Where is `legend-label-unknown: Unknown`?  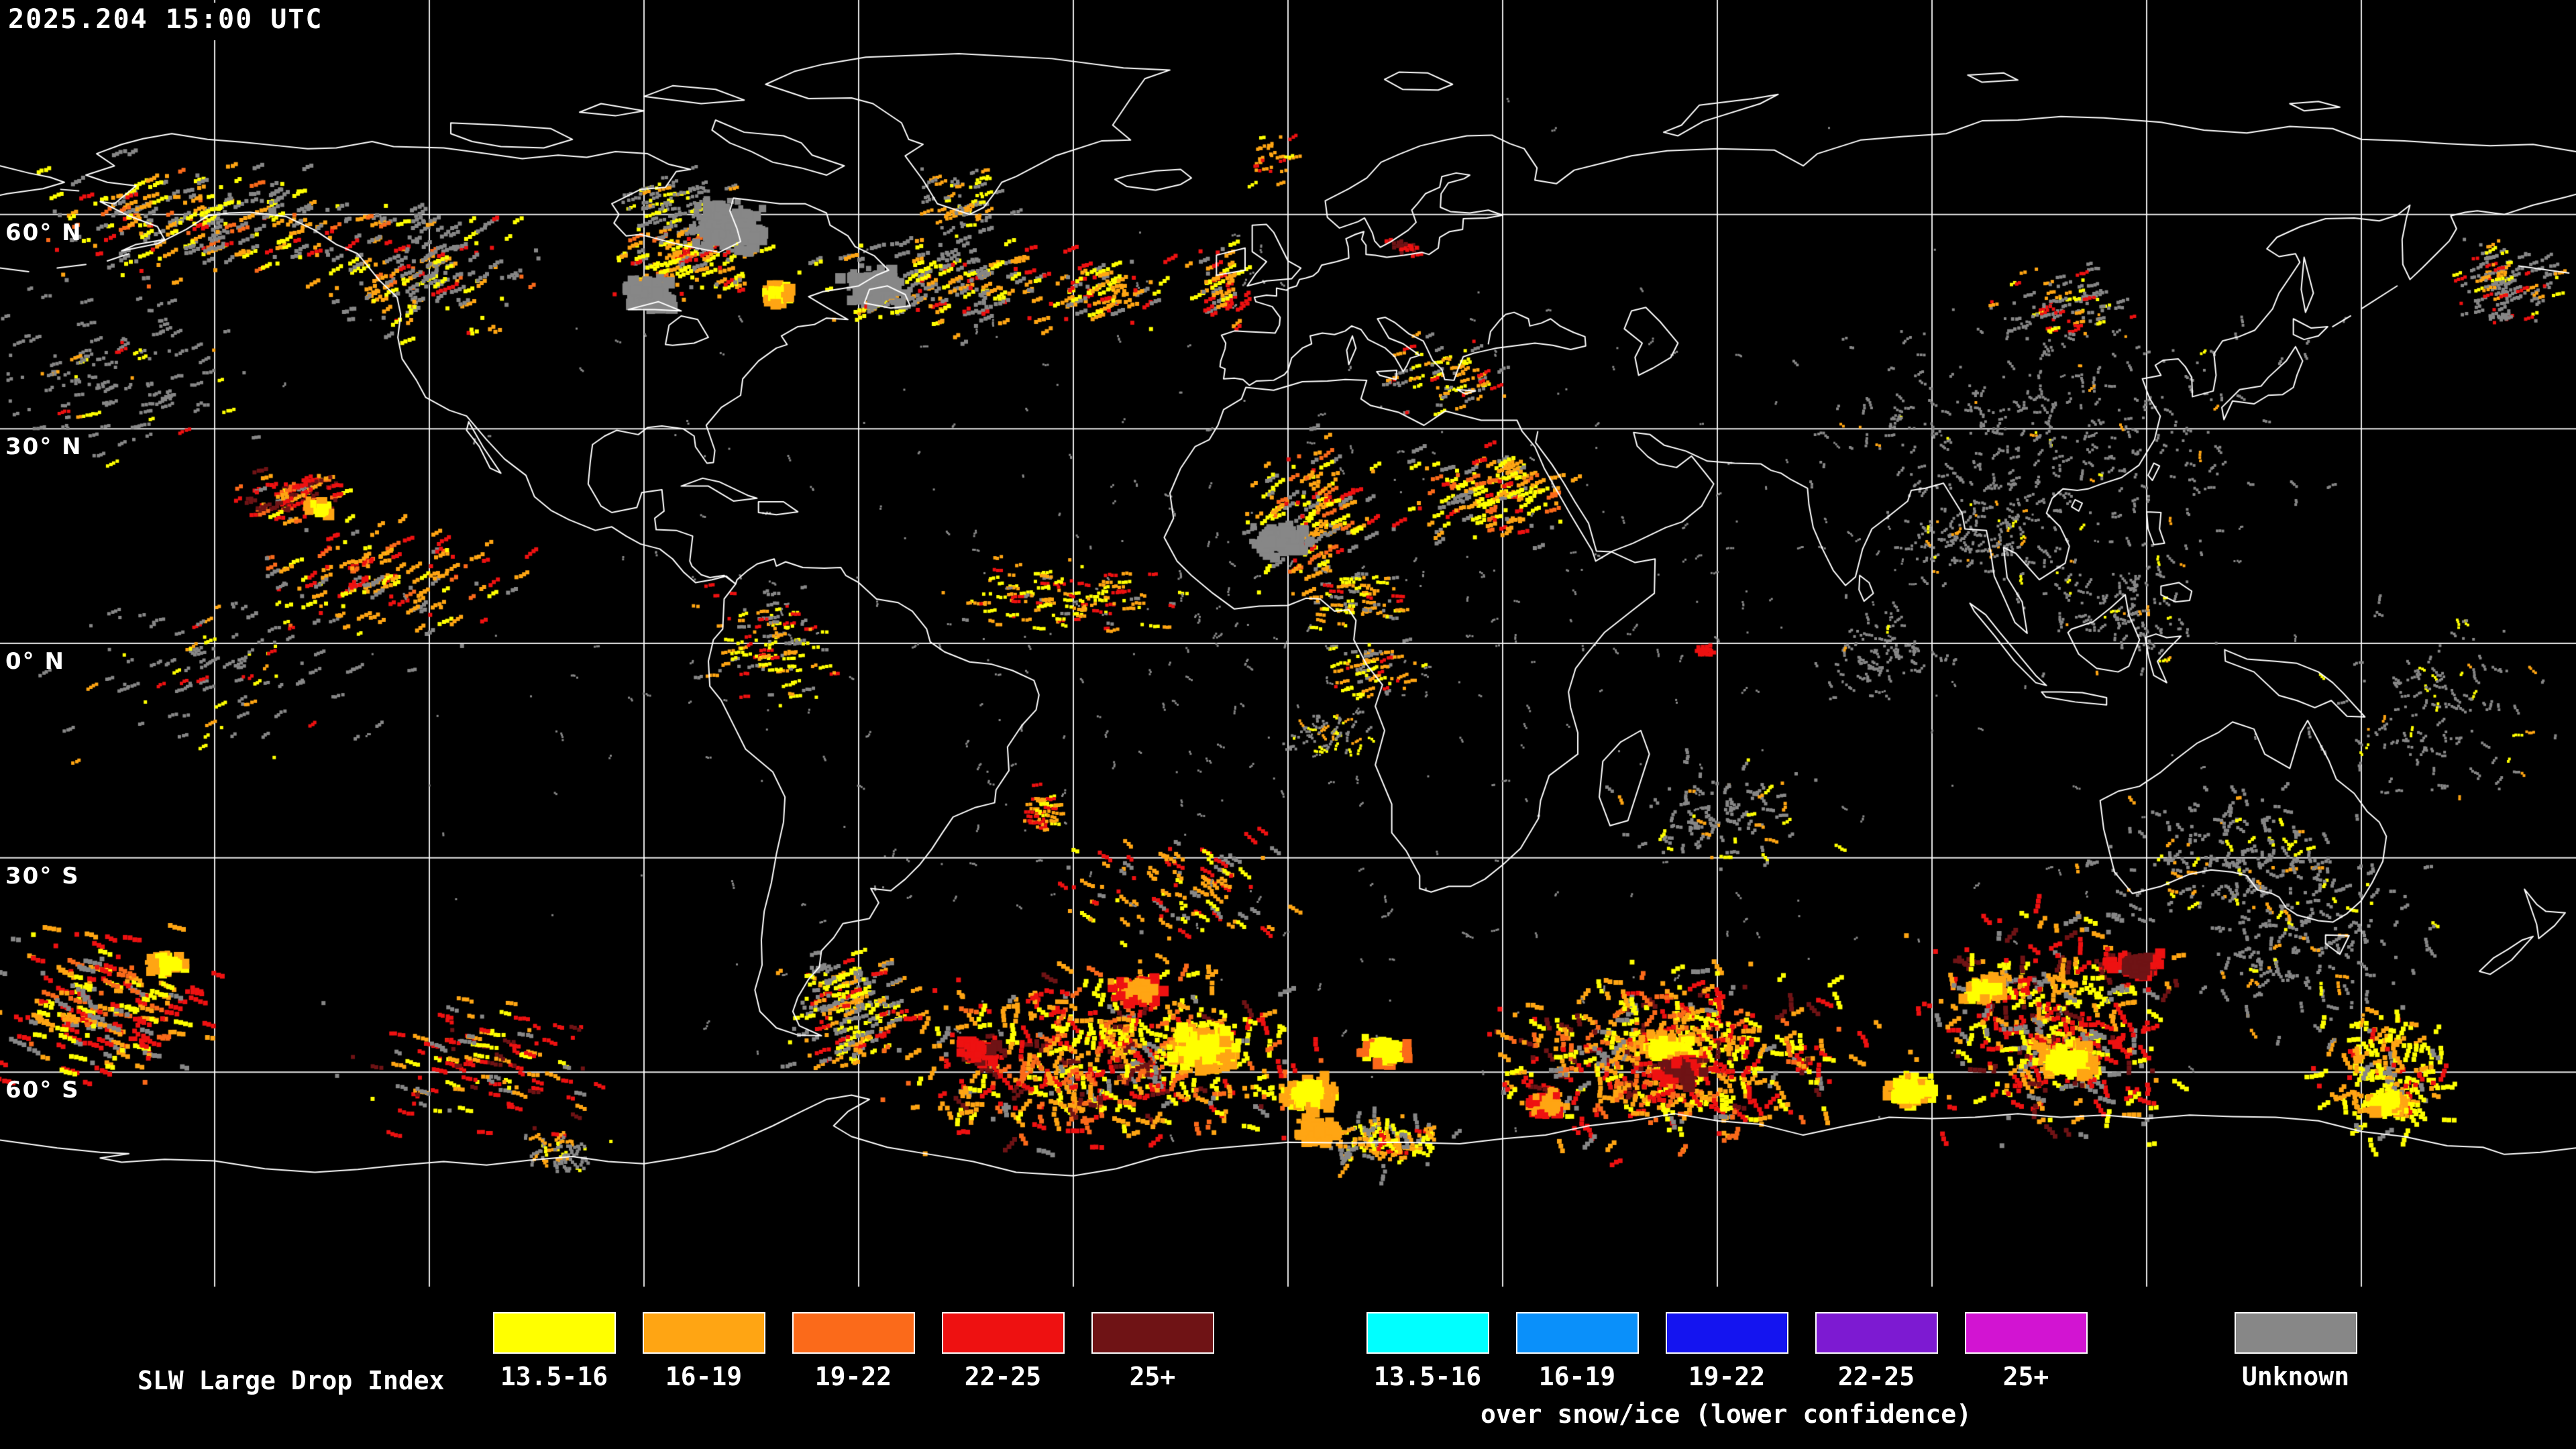
legend-label-unknown: Unknown is located at coordinates (2295, 1376).